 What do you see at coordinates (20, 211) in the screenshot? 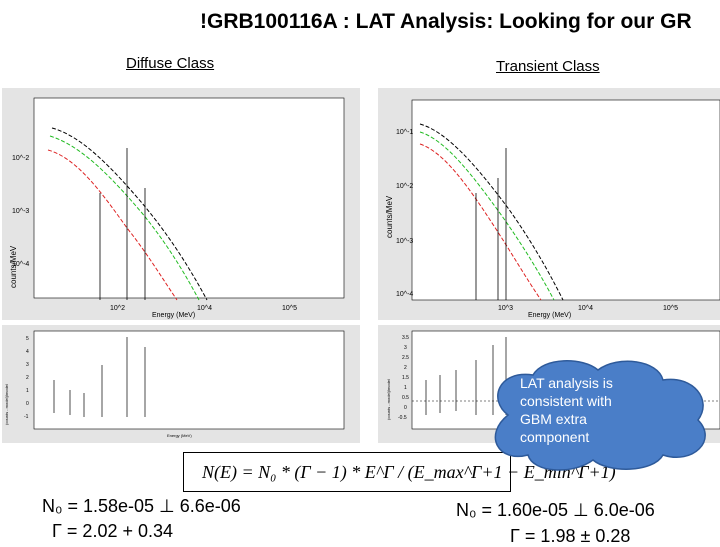
I see `diffuse-ytick-1: 10^-3` at bounding box center [20, 211].